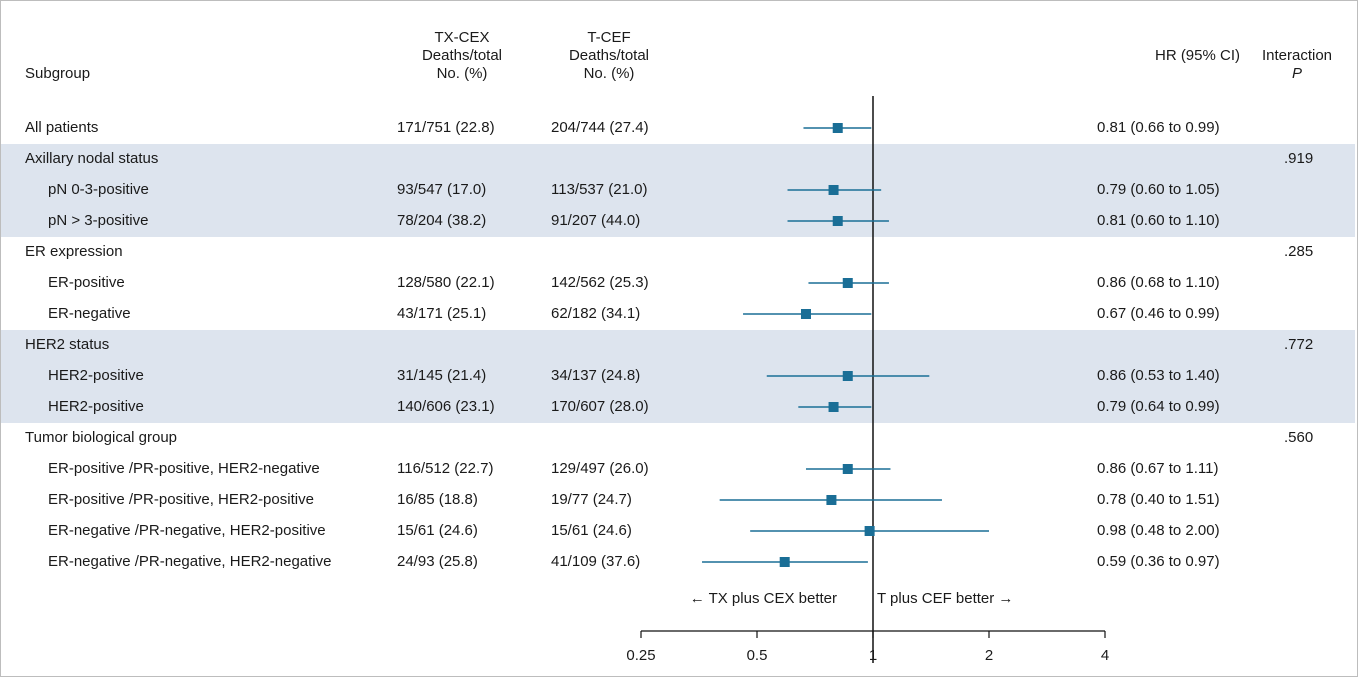 The width and height of the screenshot is (1358, 677). I want to click on tx-cex-value: 43/171 (25.1), so click(442, 313).